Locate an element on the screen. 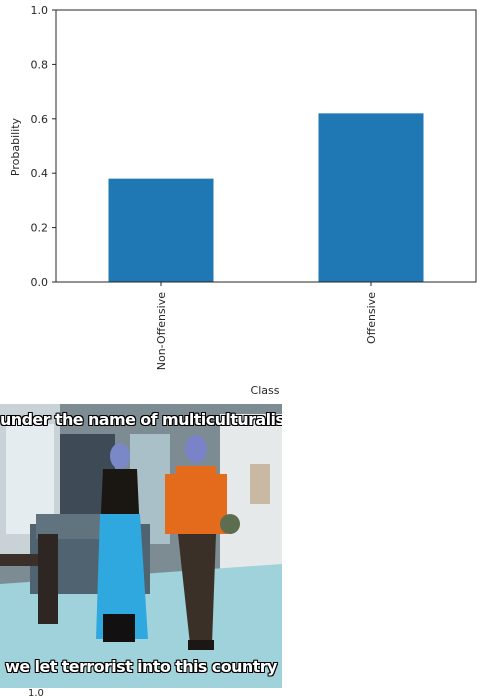 Image resolution: width=495 pixels, height=699 pixels. partial-next-chart-tick: 1.0 is located at coordinates (36, 693).